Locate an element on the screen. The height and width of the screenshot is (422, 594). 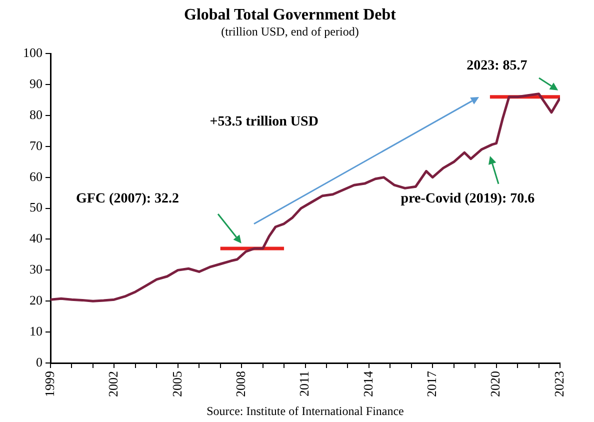
annotation: GFC (2007): 32.2 is located at coordinates (128, 199).